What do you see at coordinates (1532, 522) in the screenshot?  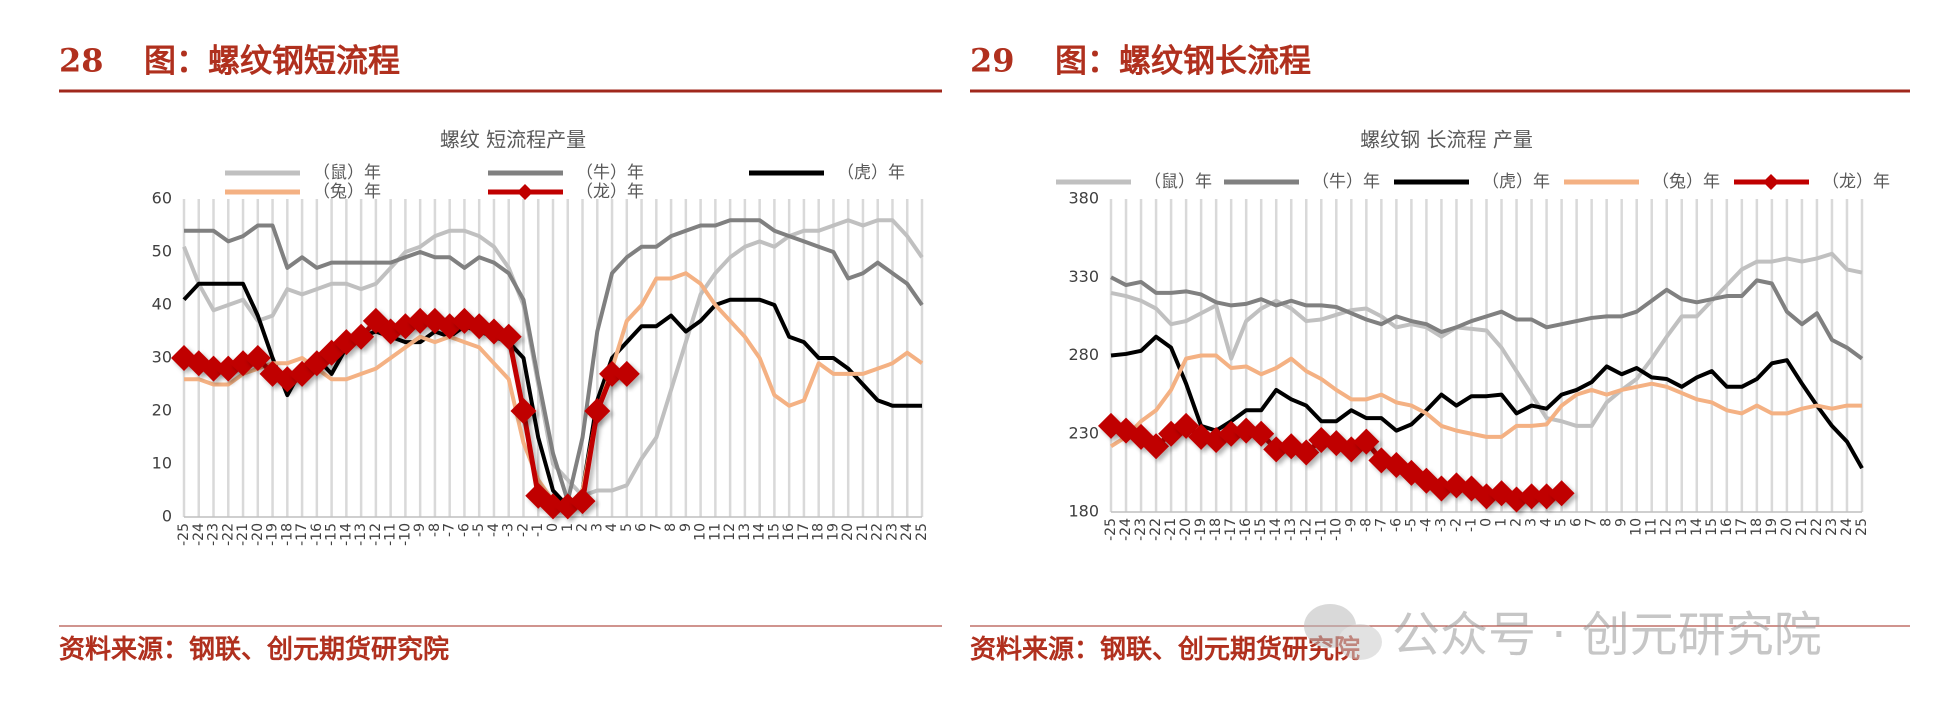 I see `x-tick-label: 3` at bounding box center [1532, 522].